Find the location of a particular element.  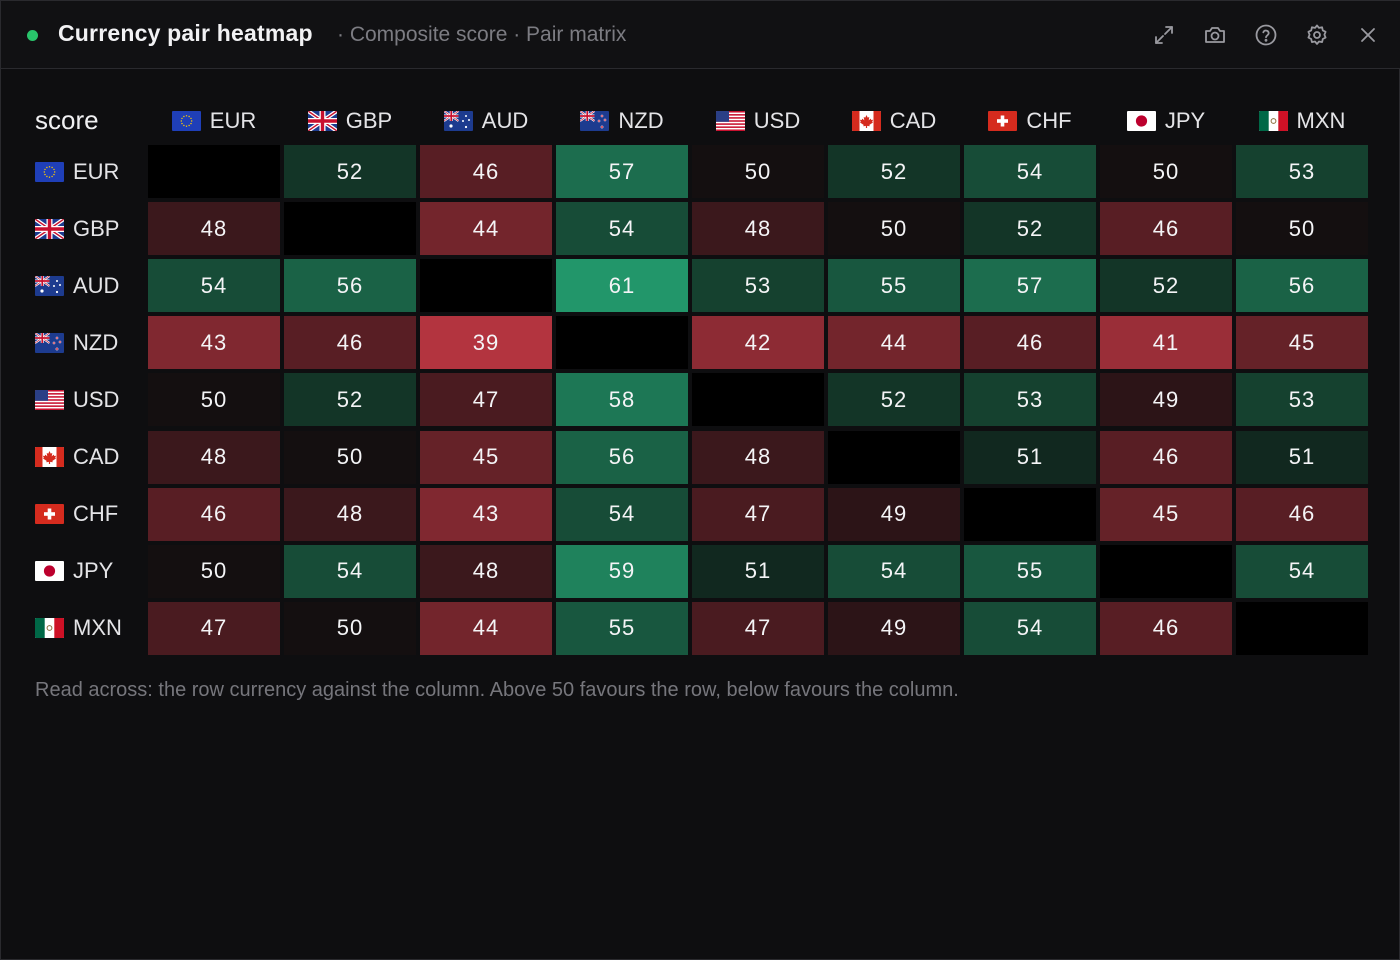

heatmap-cell-eur-jpy: 50 is located at coordinates (1166, 171).